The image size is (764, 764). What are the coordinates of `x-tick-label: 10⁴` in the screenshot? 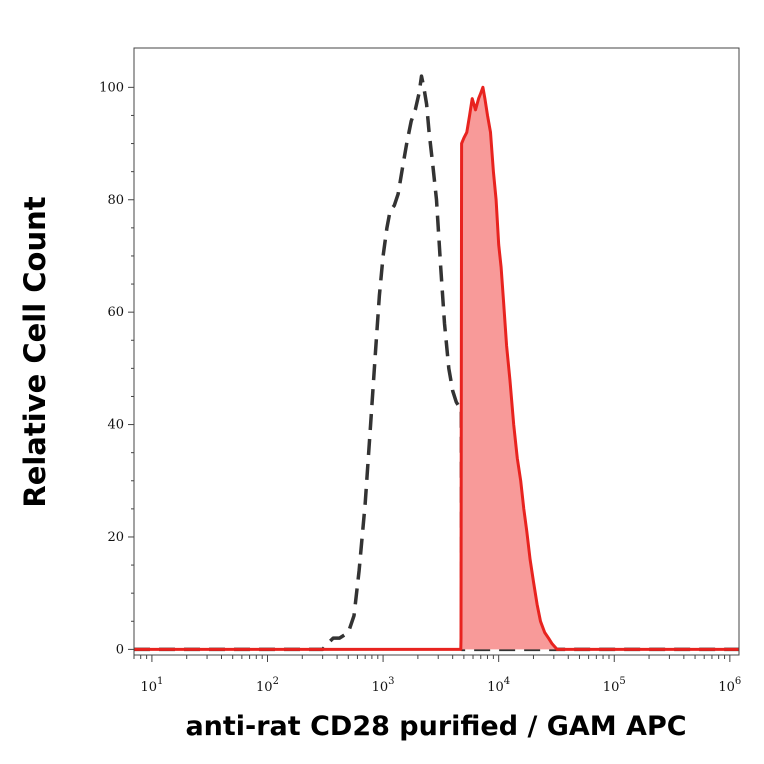 It's located at (498, 685).